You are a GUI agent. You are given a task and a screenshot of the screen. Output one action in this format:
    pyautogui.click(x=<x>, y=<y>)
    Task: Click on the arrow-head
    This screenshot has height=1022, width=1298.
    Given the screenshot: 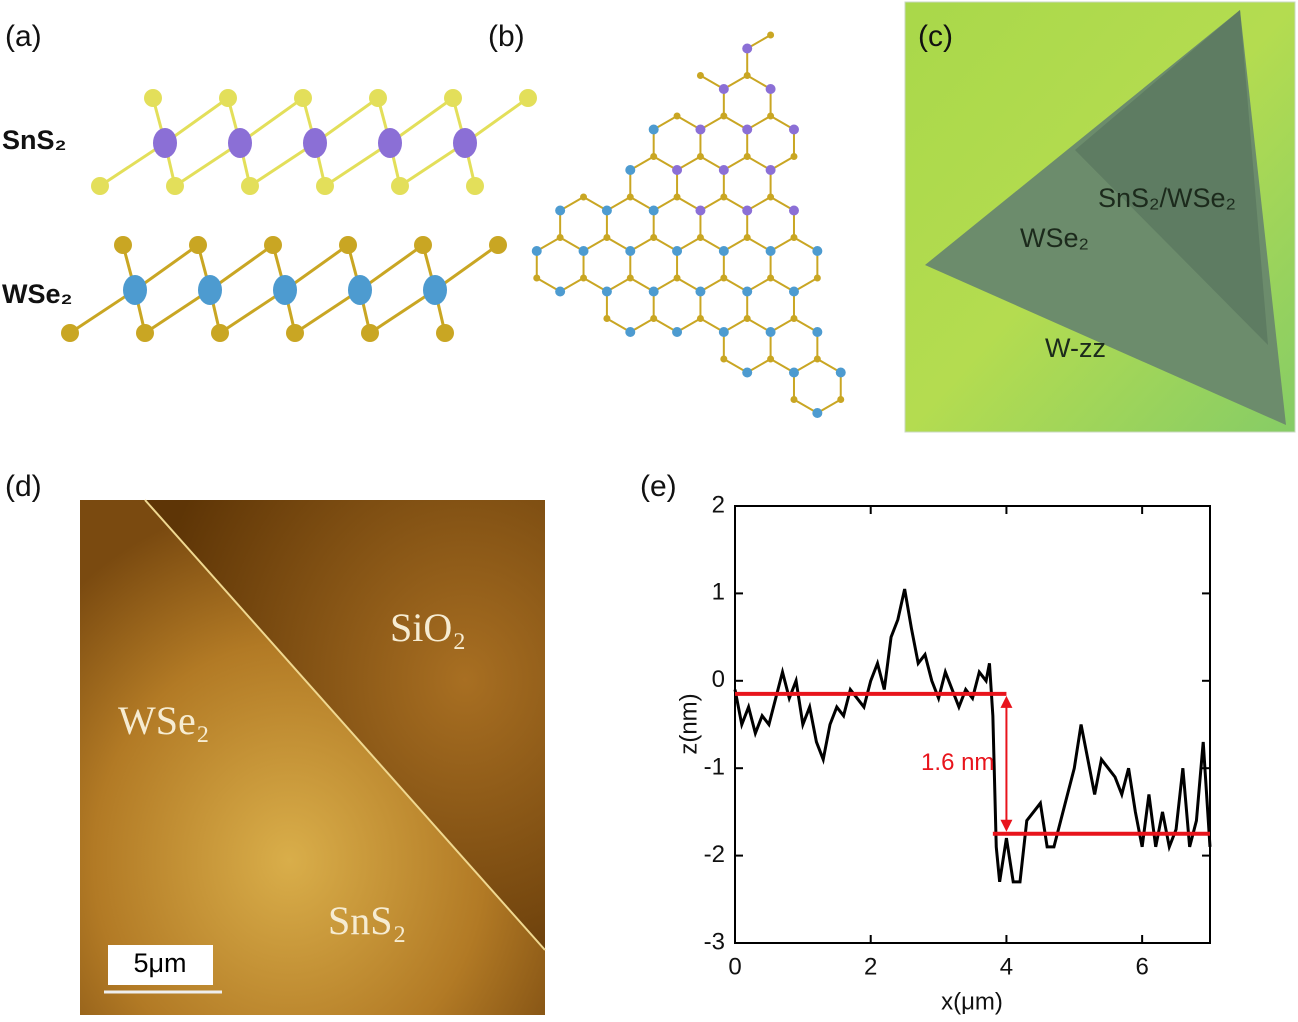 What is the action you would take?
    pyautogui.click(x=1006, y=825)
    